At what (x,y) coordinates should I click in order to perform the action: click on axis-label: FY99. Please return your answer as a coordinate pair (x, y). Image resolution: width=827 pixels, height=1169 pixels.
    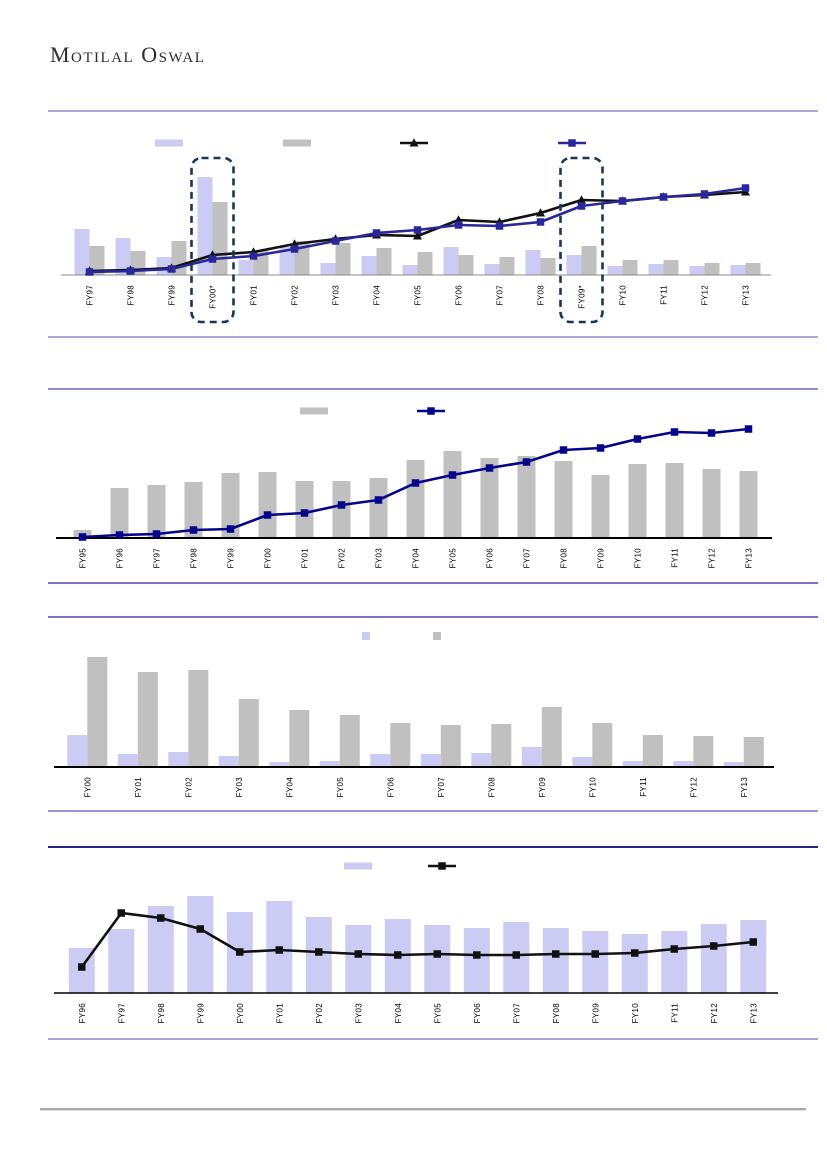
    Looking at the image, I should click on (200, 1013).